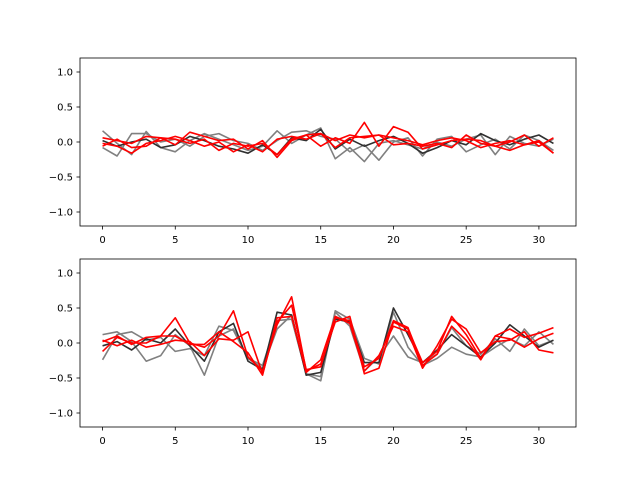 The width and height of the screenshot is (640, 480). What do you see at coordinates (61, 213) in the screenshot?
I see `top-y-tick-label: −1.0` at bounding box center [61, 213].